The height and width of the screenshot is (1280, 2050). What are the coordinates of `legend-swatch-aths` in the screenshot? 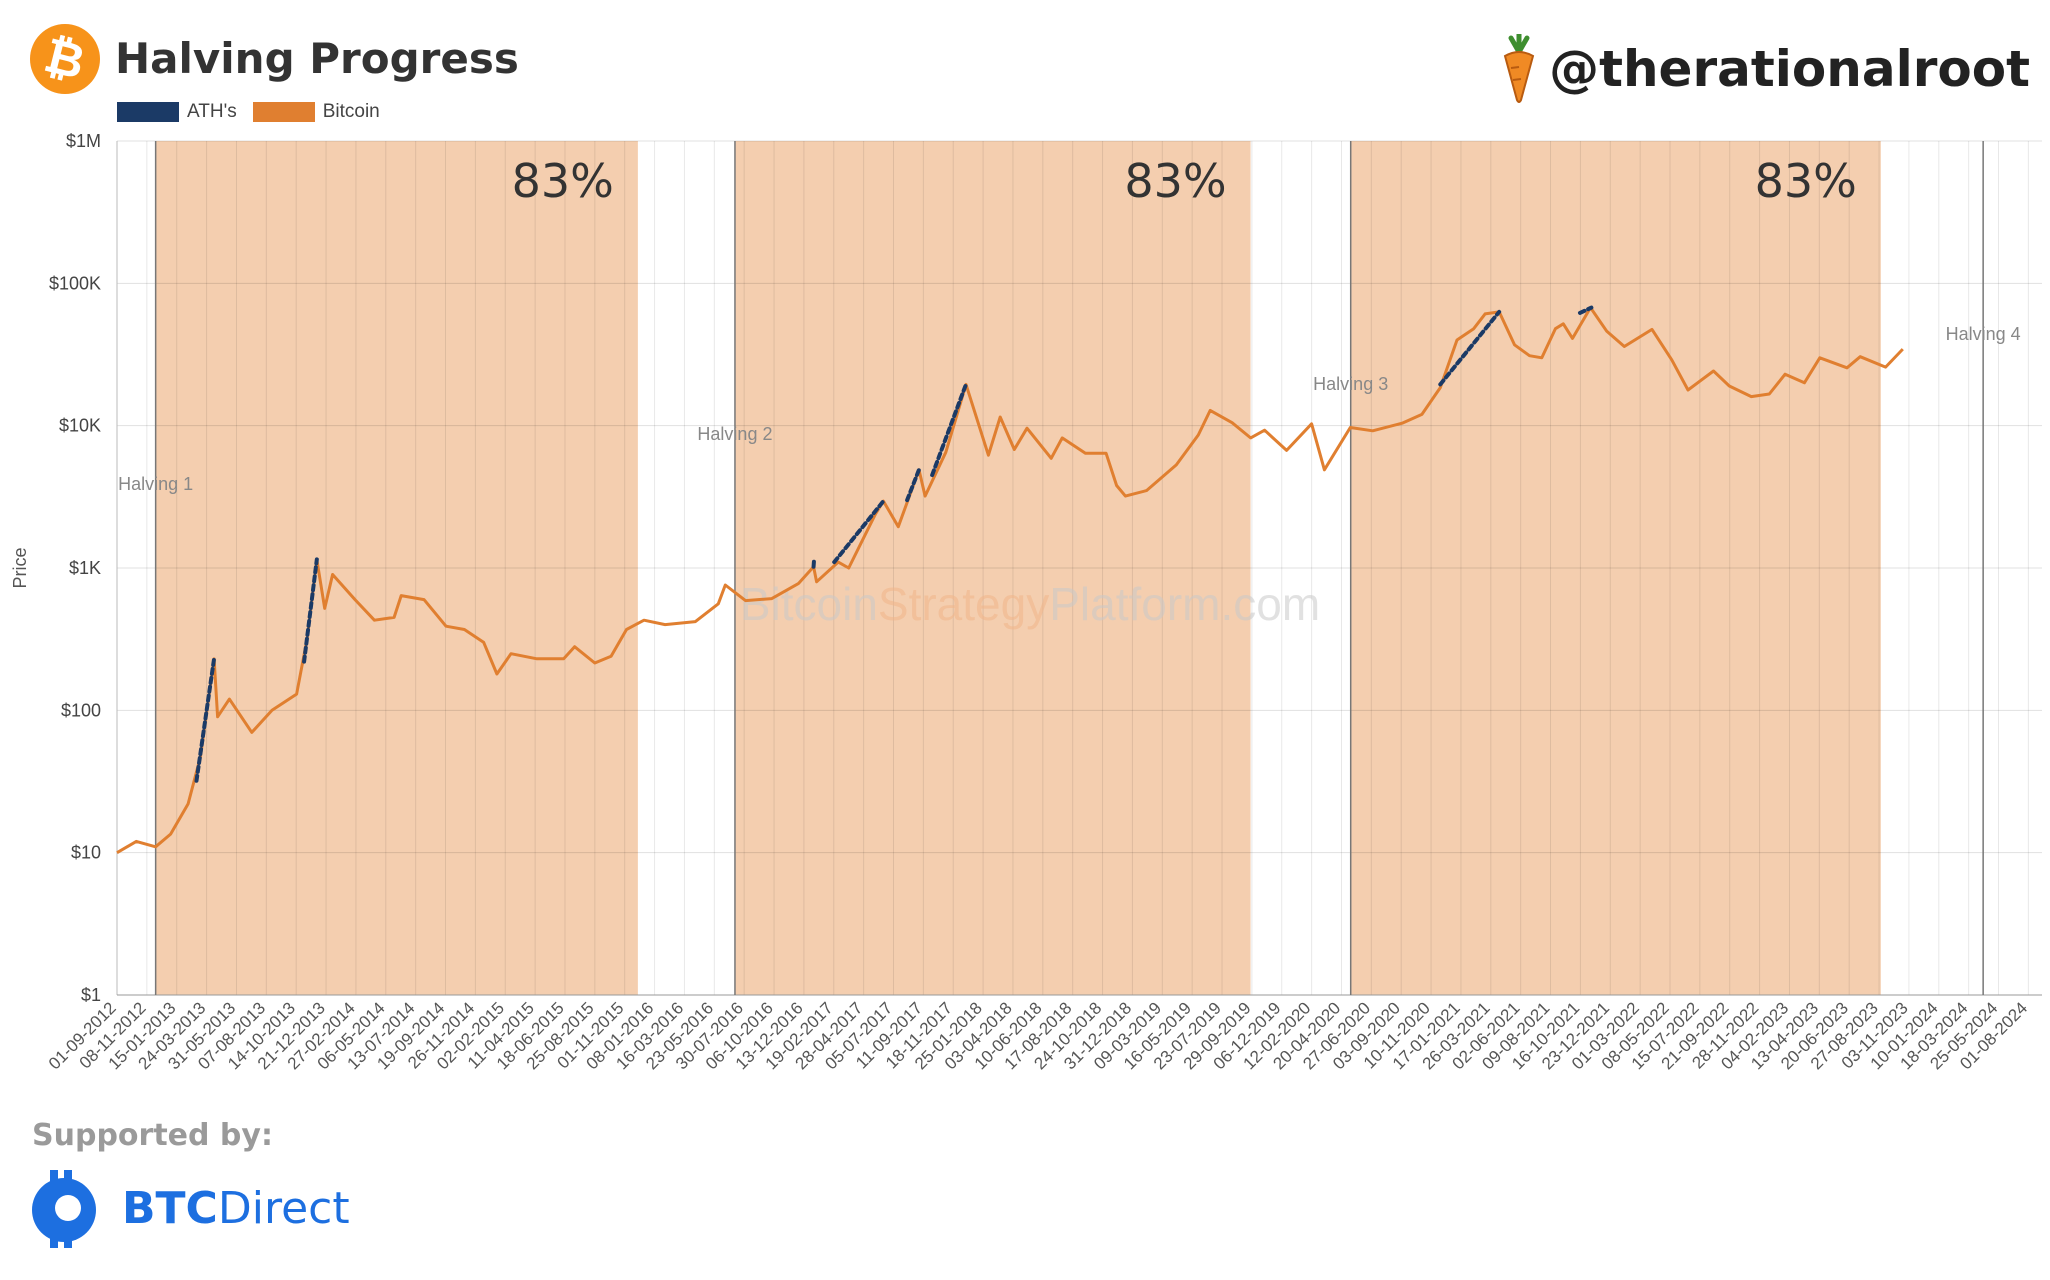 It's located at (148, 112).